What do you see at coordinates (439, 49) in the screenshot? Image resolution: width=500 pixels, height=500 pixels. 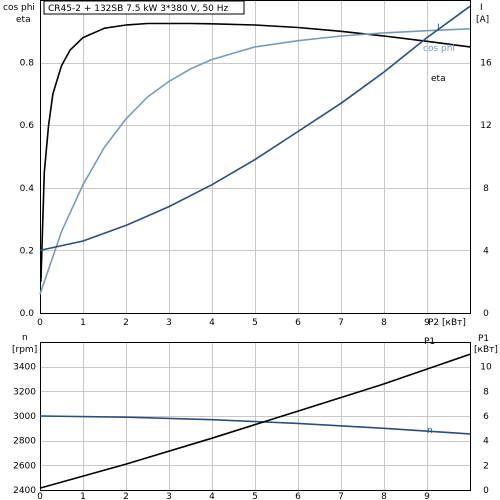 I see `series-label-cosphi: cos phi` at bounding box center [439, 49].